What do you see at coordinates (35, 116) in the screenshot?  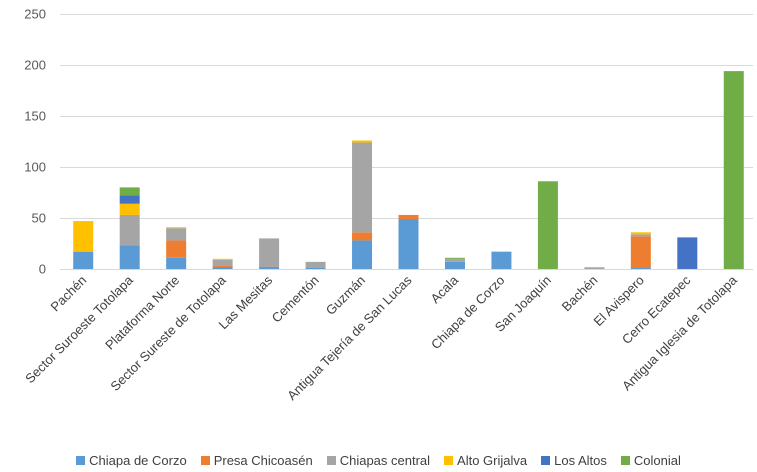 I see `y-tick-label: 150` at bounding box center [35, 116].